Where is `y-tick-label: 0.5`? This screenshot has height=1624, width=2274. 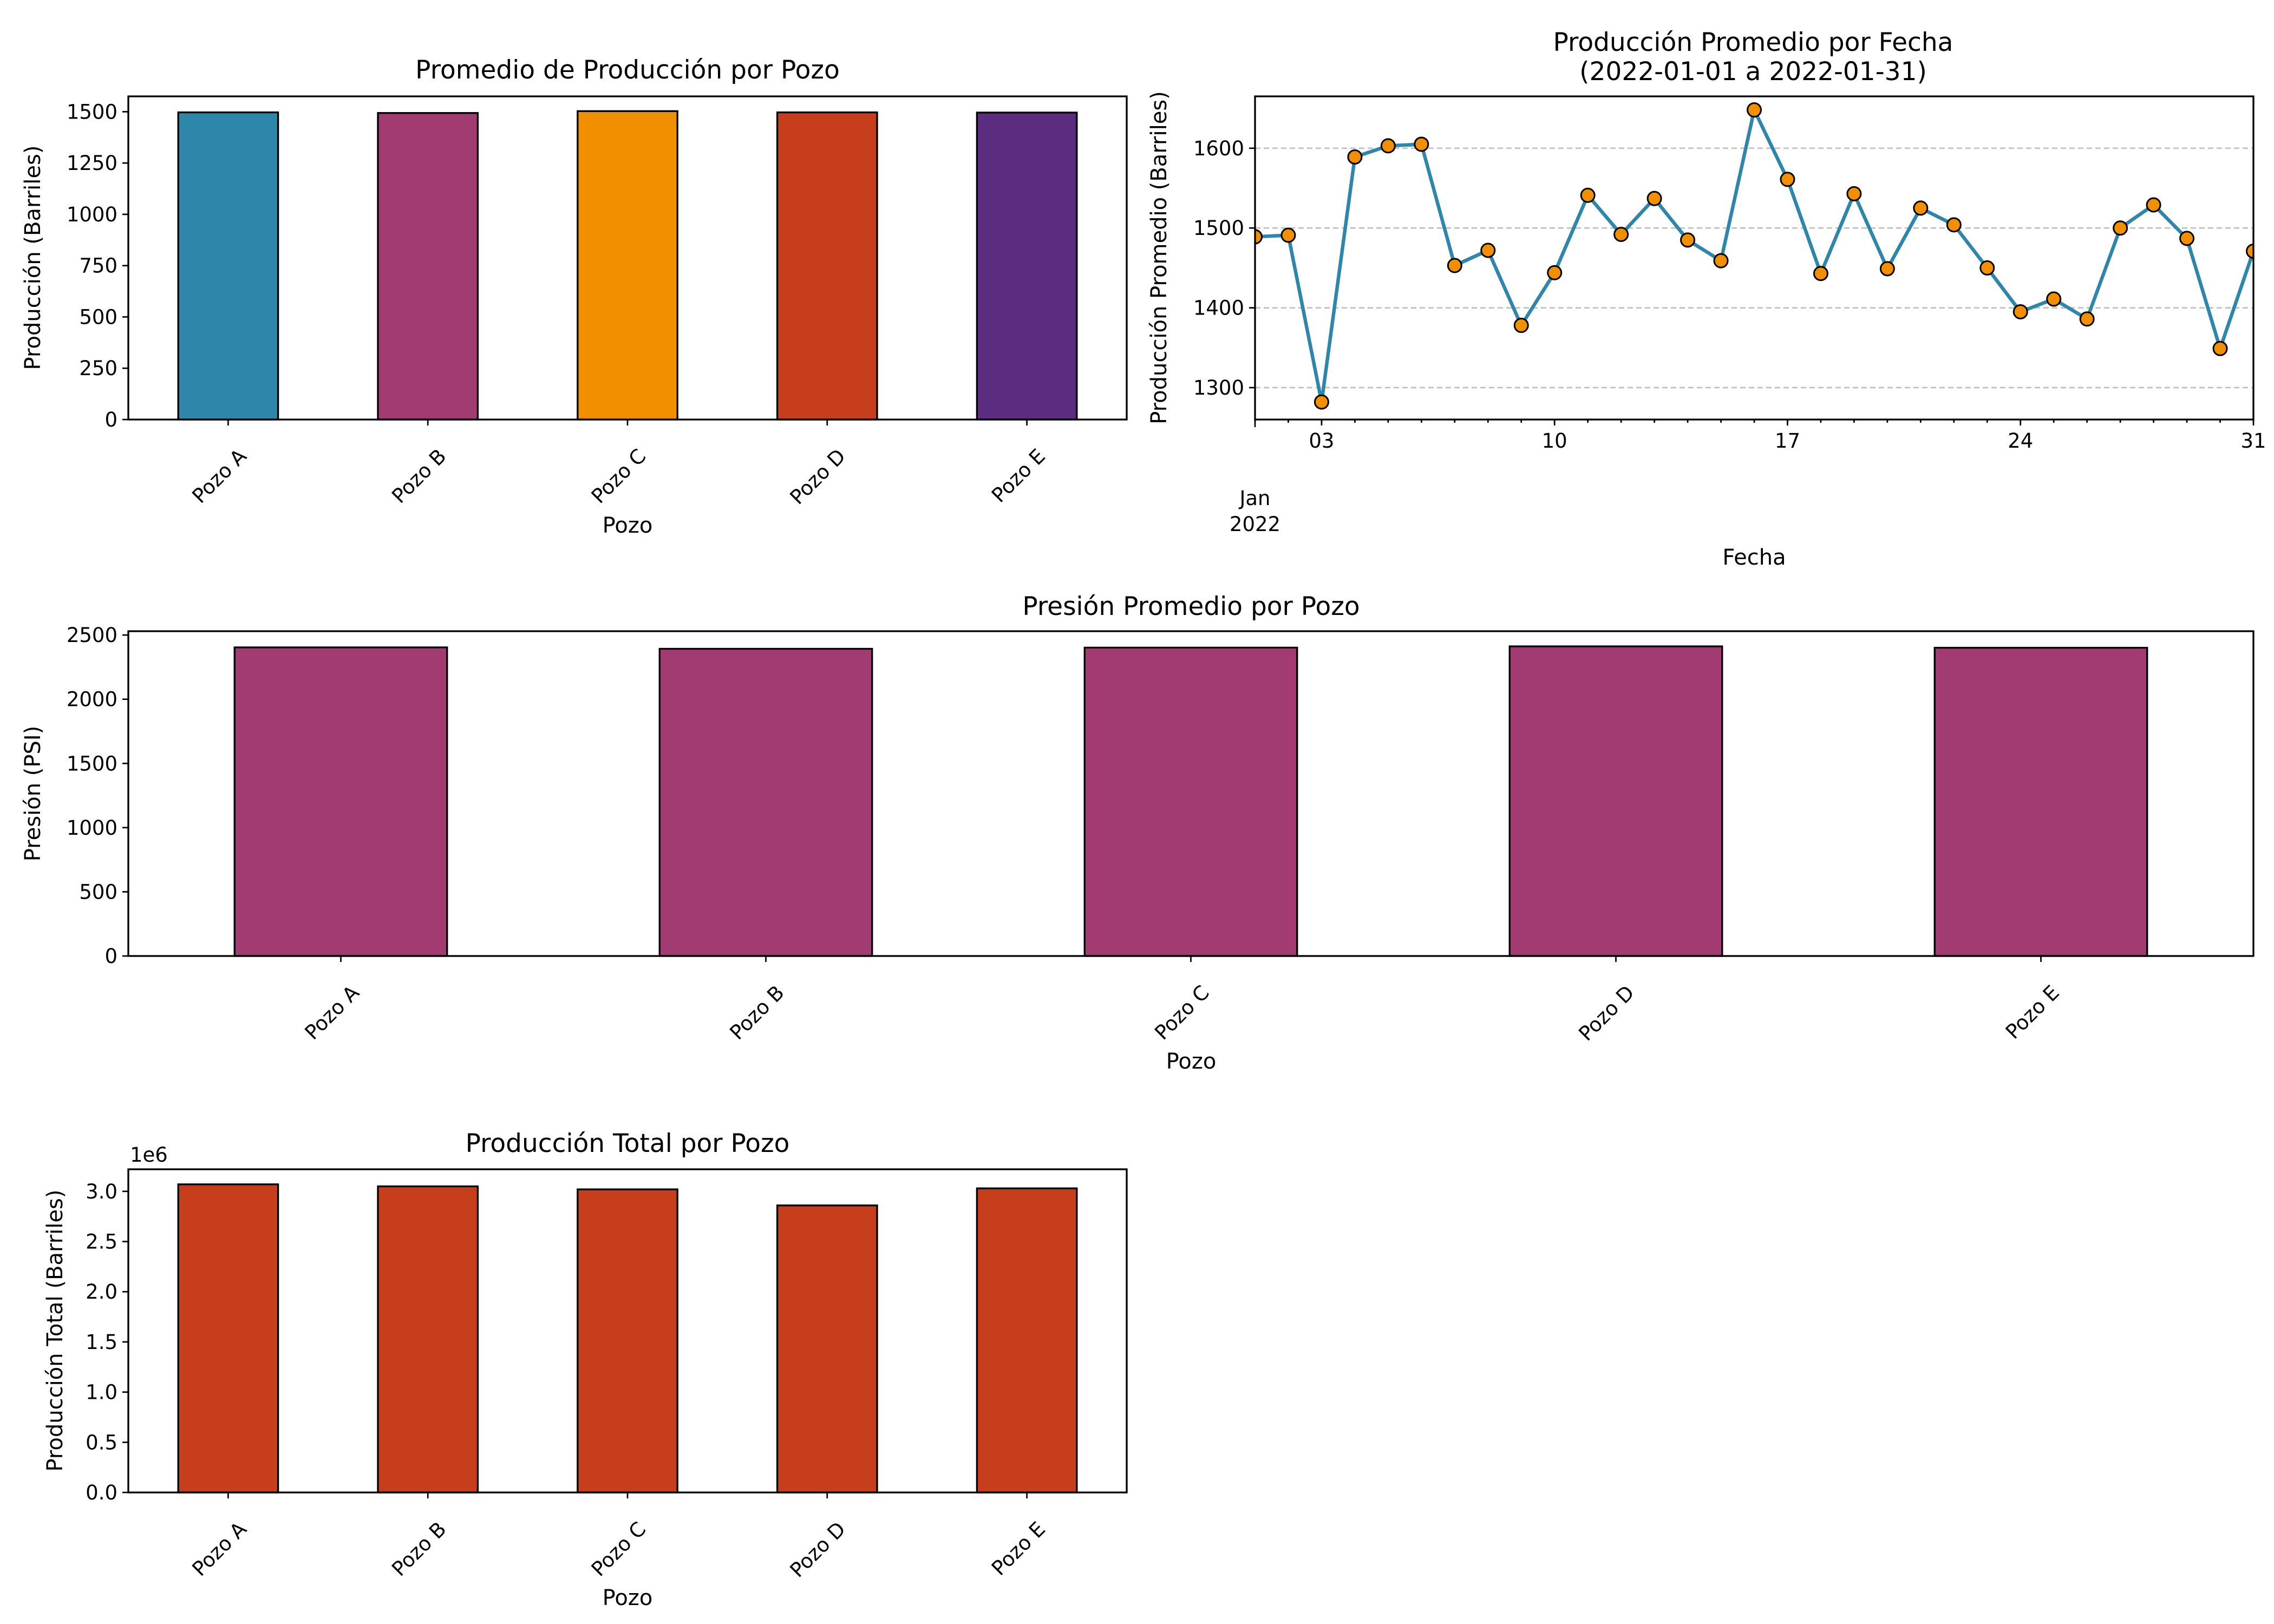 y-tick-label: 0.5 is located at coordinates (102, 1442).